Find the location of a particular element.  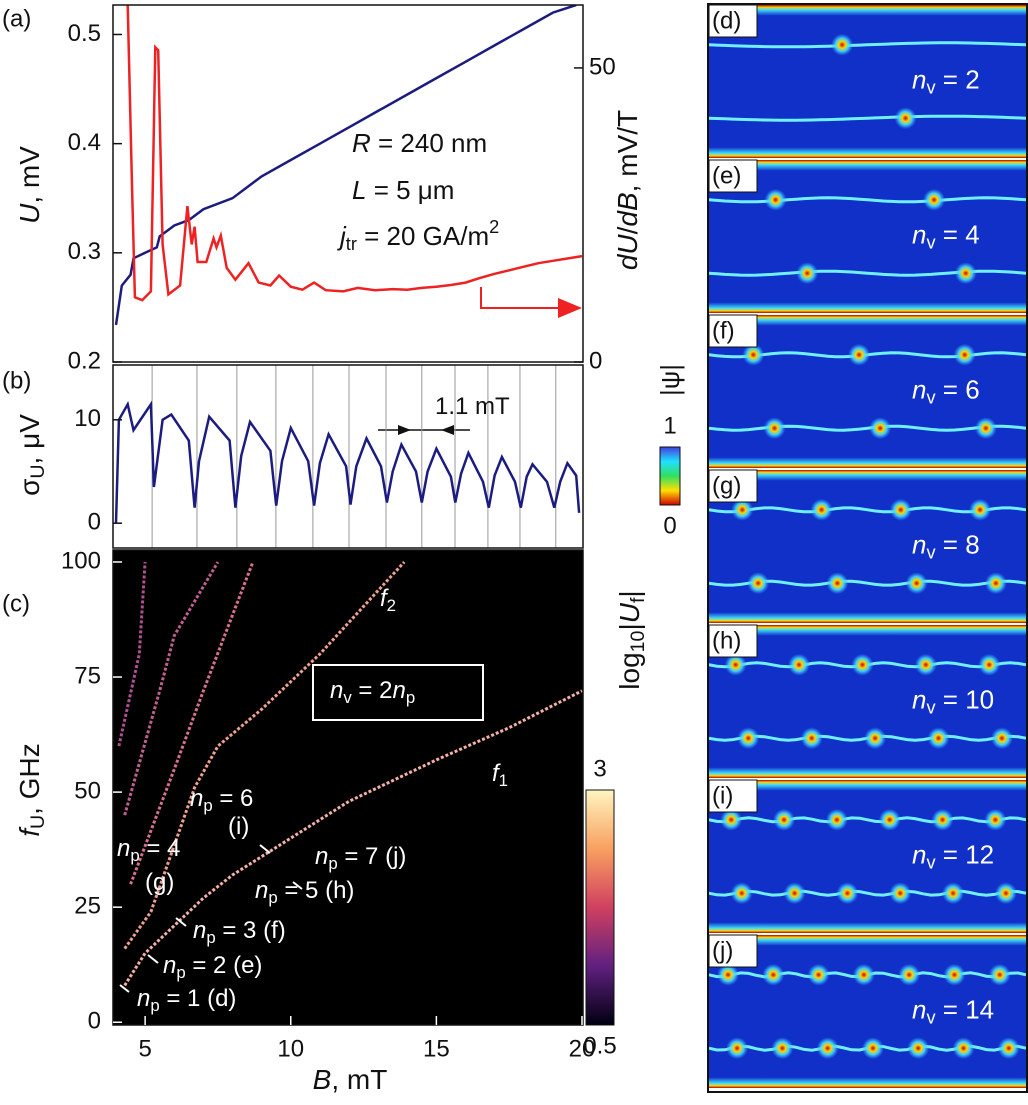

y-tick-label: 0.5 is located at coordinates (84, 33).